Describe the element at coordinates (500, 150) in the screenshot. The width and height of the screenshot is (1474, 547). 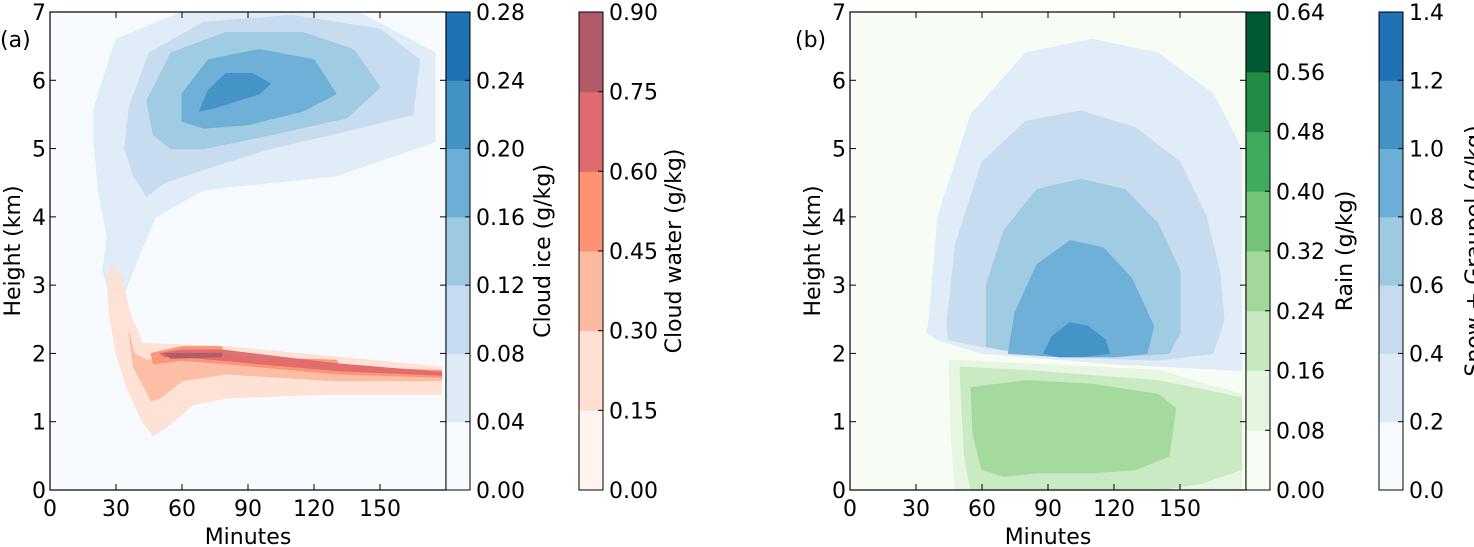
I see `colorbar-tick-label: 0.20` at that location.